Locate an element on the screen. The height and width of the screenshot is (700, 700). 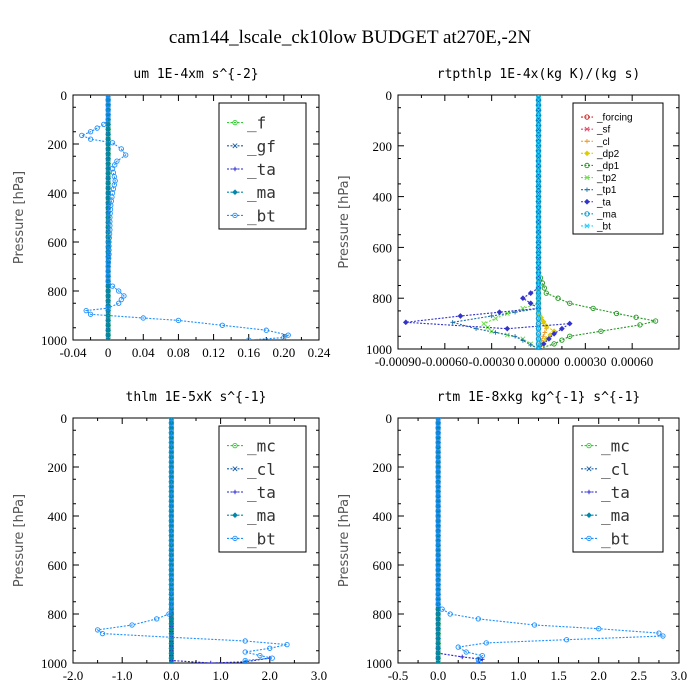
series-tp2-point is located at coordinates (507, 335).